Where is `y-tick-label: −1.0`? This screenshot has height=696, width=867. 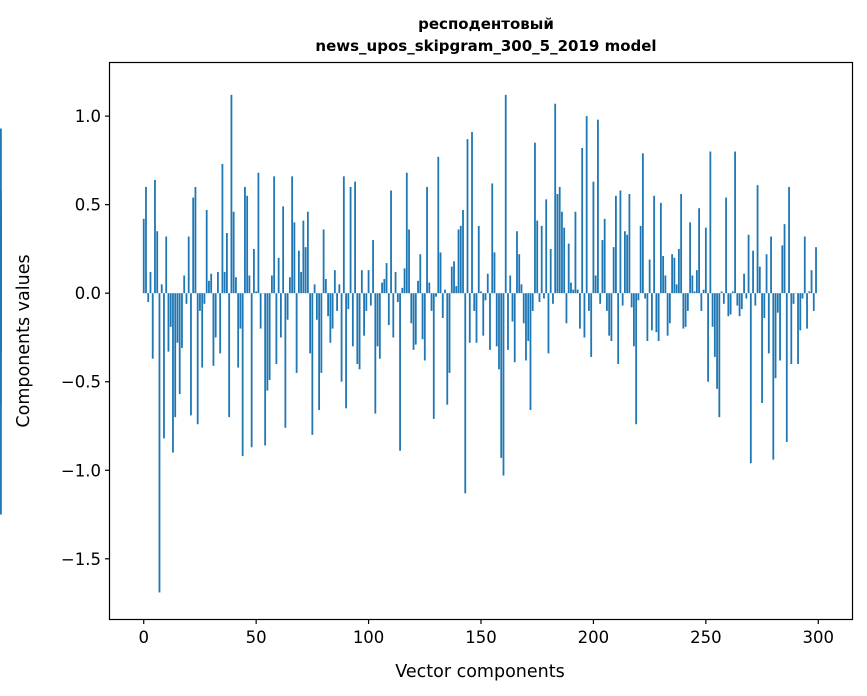 y-tick-label: −1.0 is located at coordinates (81, 470).